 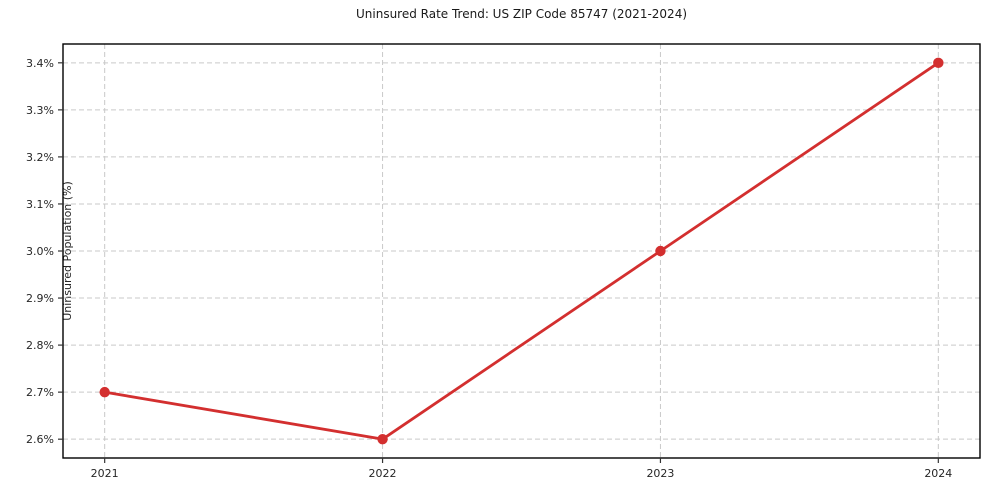 What do you see at coordinates (40, 110) in the screenshot?
I see `y-tick-label: 3.3%` at bounding box center [40, 110].